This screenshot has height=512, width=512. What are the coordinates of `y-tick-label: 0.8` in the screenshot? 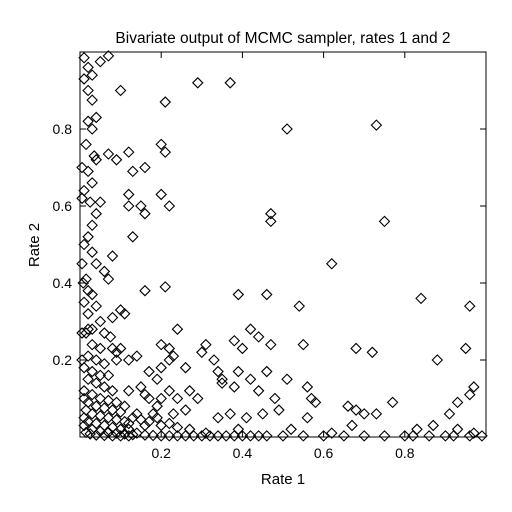 It's located at (63, 129).